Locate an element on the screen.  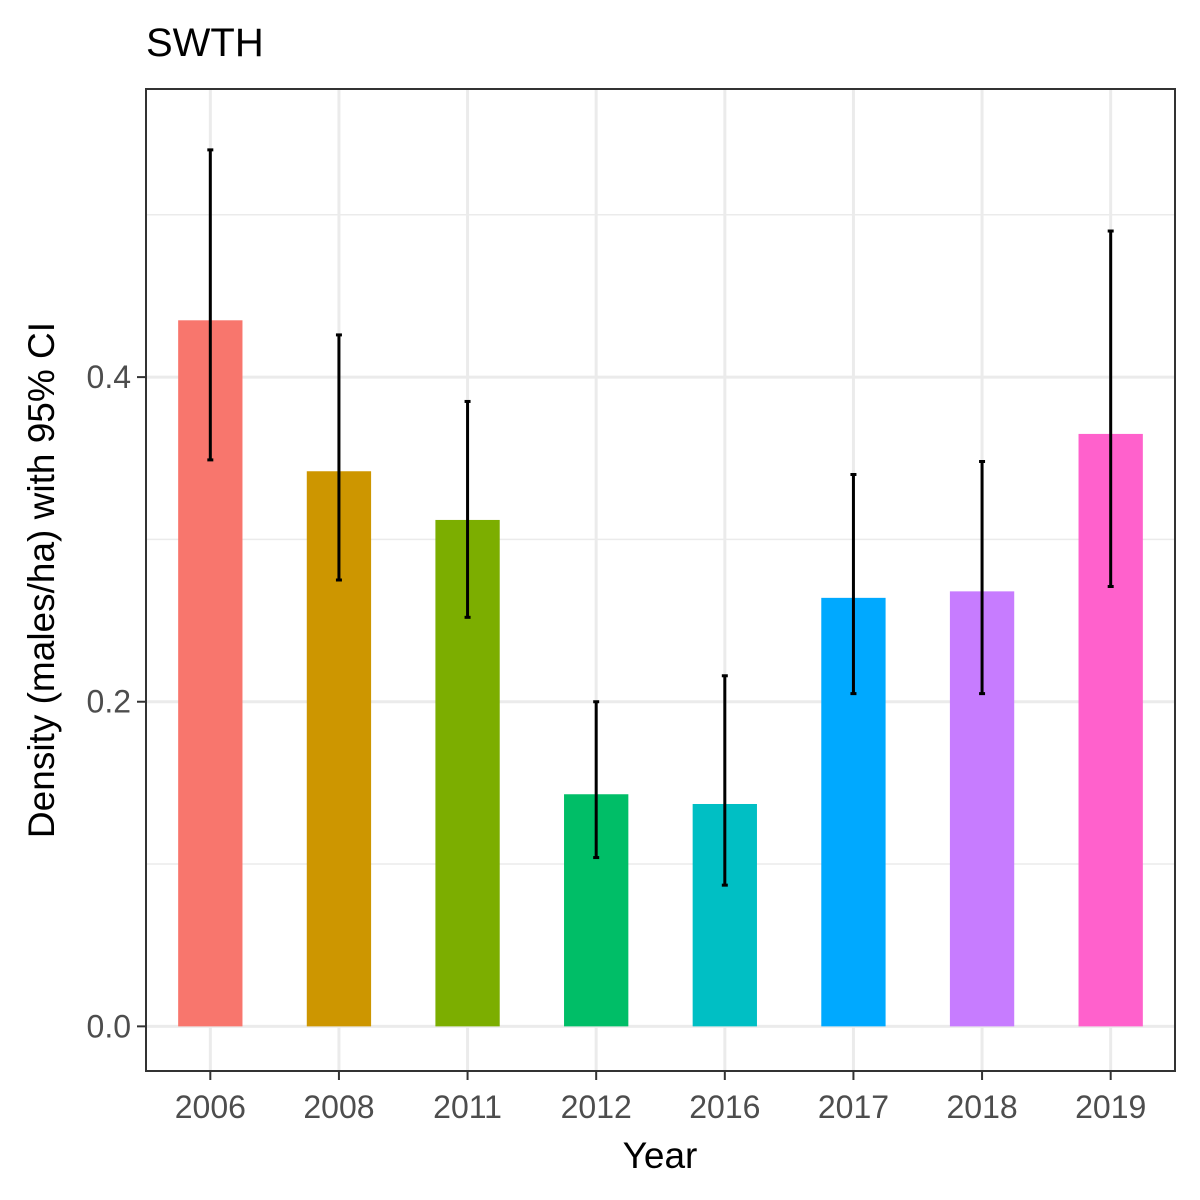
x-tick-label: 2017 is located at coordinates (853, 1107).